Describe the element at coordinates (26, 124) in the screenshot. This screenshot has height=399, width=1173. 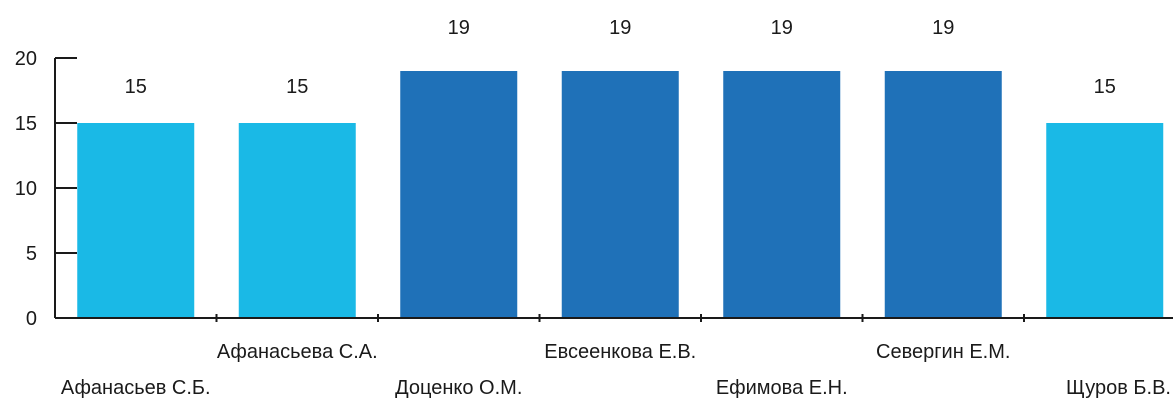
I see `y-tick-label: 15` at that location.